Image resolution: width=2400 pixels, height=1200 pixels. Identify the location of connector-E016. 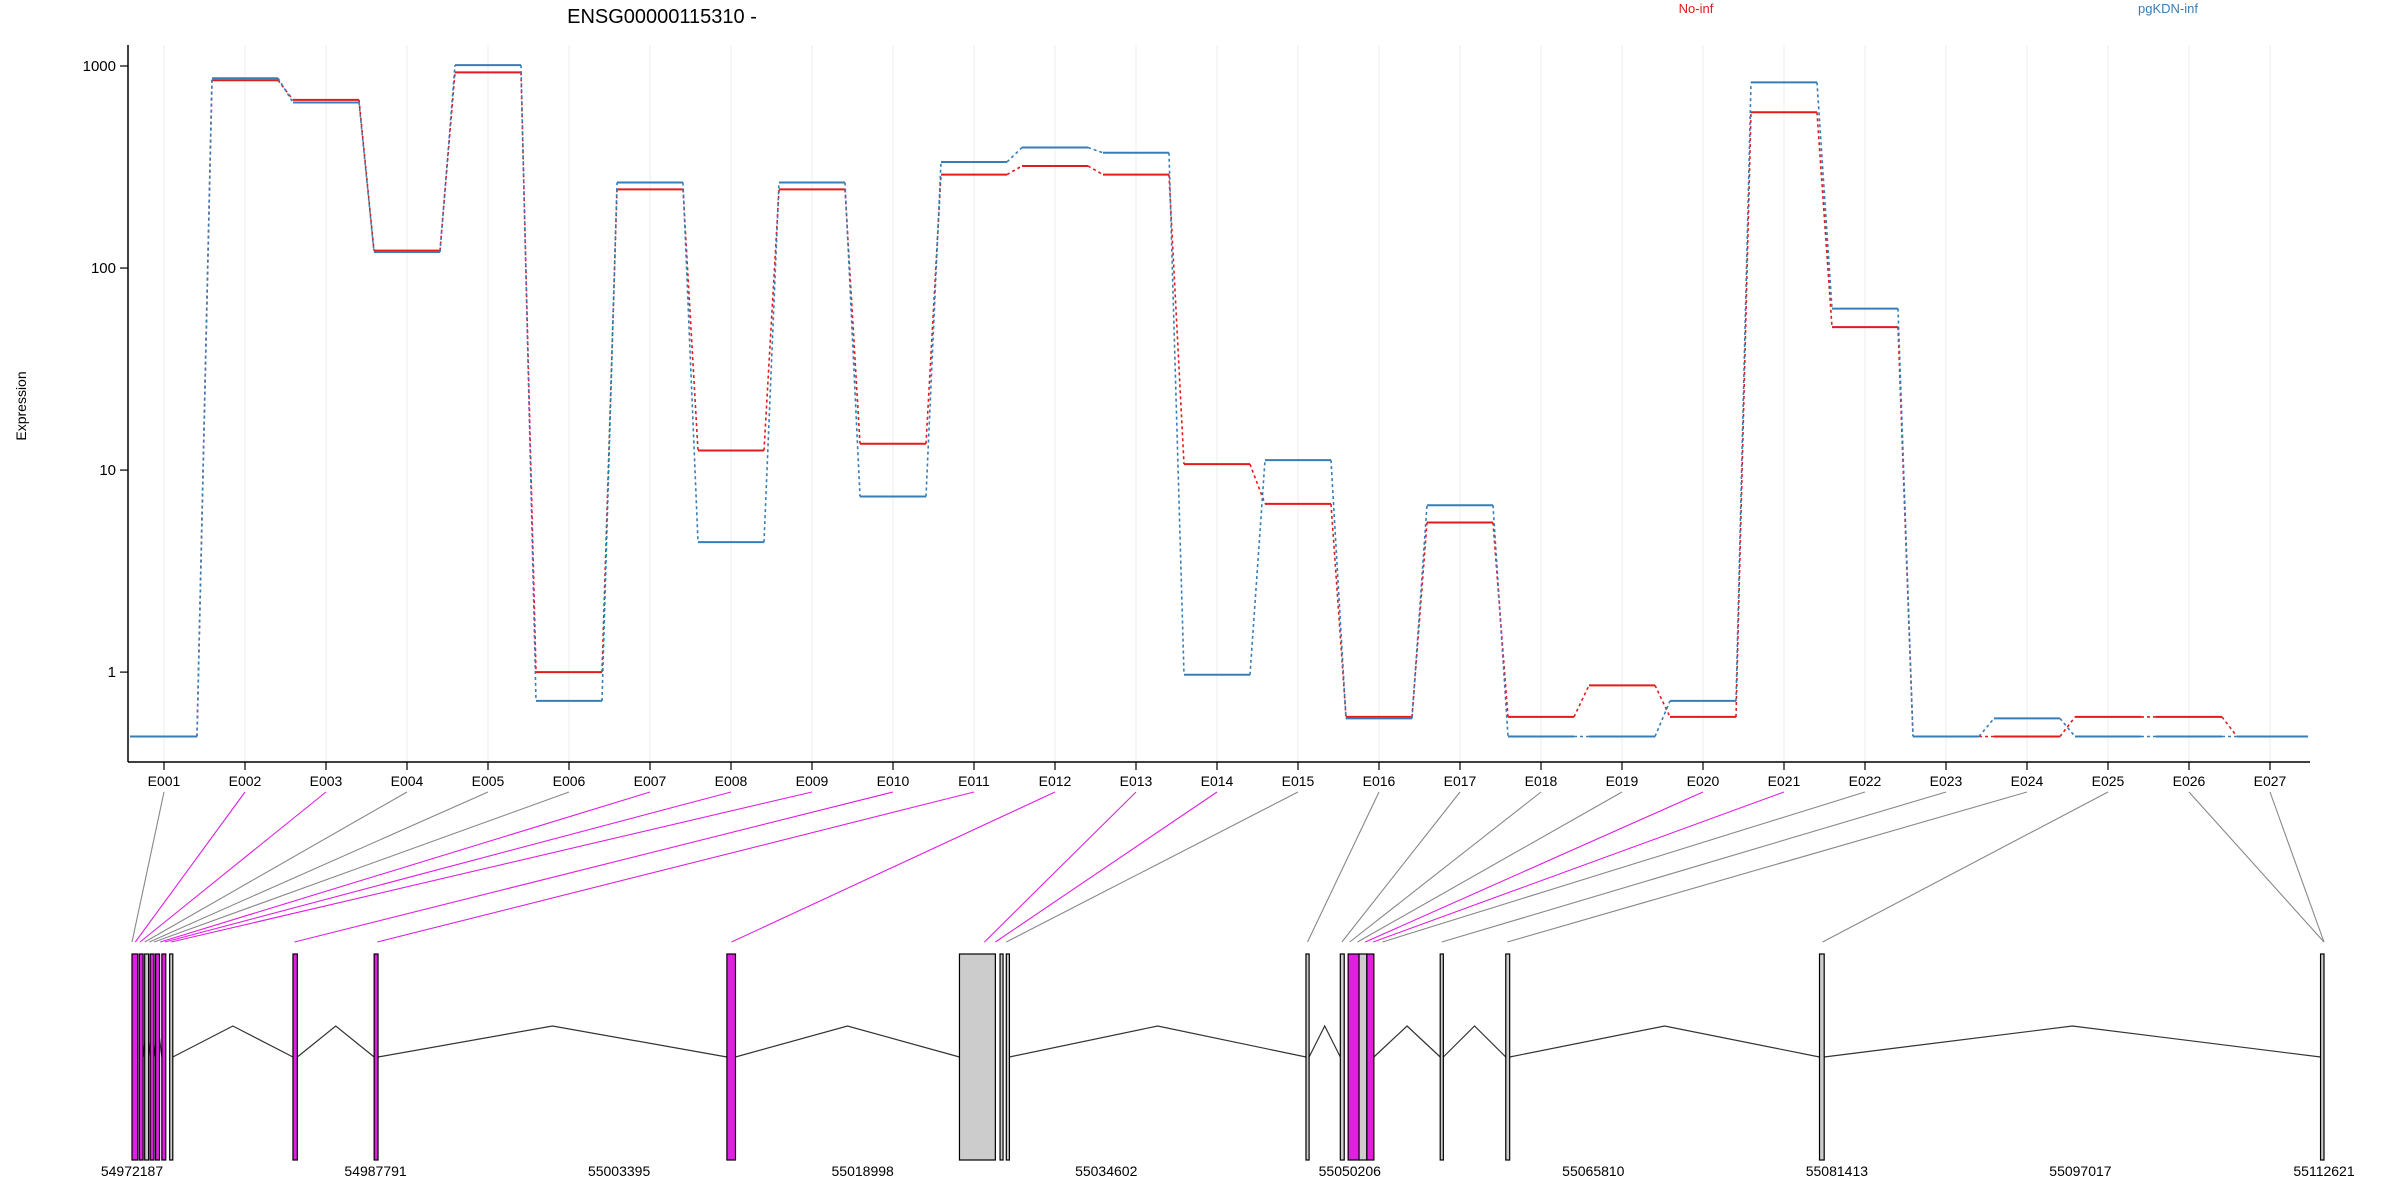
(1343, 867).